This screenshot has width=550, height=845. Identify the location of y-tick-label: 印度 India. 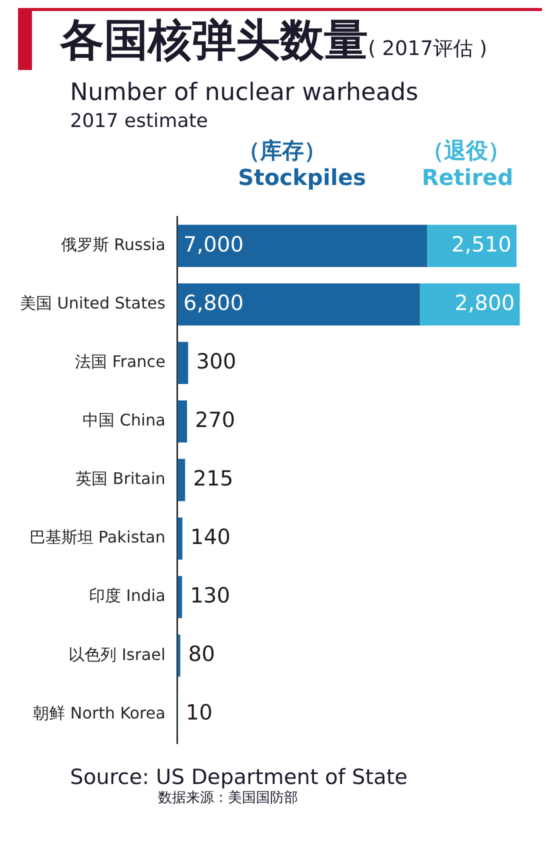
(127, 596).